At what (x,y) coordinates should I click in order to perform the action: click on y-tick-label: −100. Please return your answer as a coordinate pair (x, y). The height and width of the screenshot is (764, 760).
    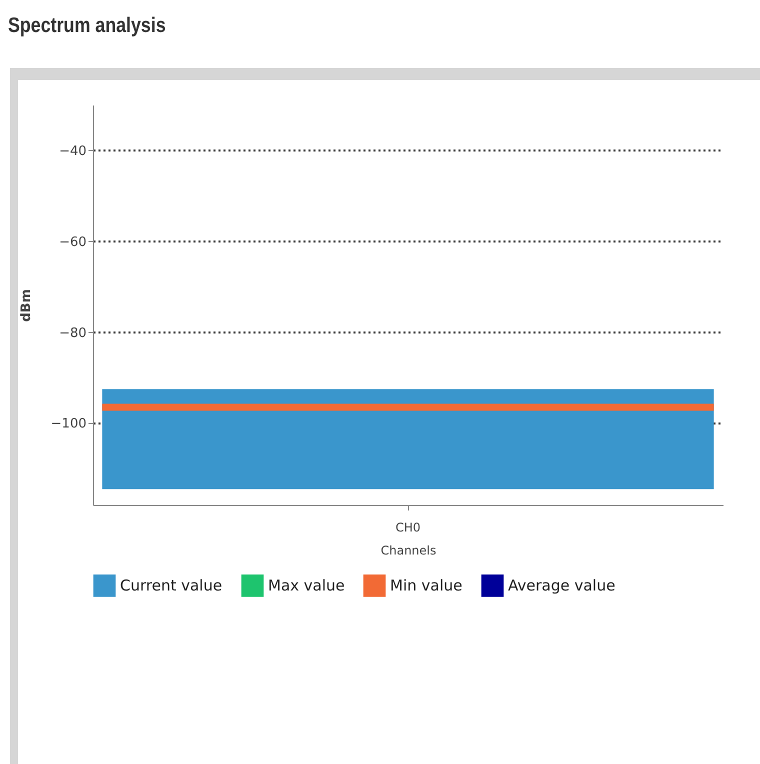
    Looking at the image, I should click on (68, 424).